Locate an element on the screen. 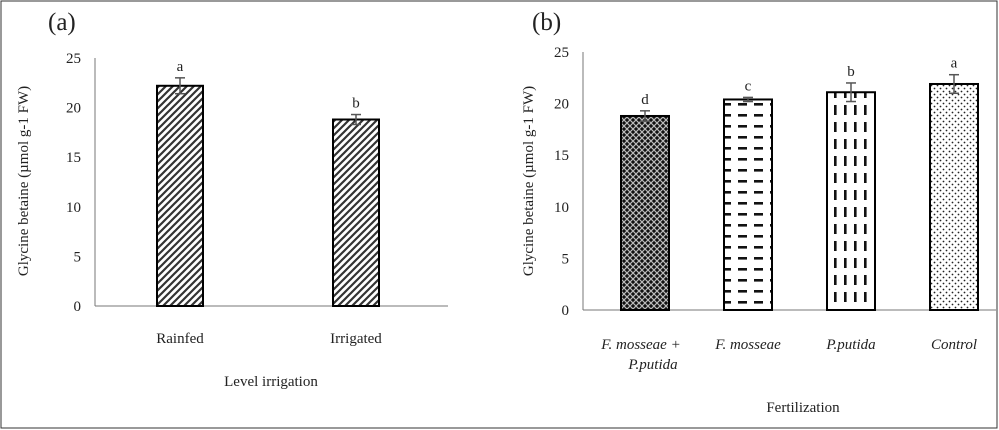 This screenshot has width=999, height=430. panel-a-category-label: Irrigated is located at coordinates (356, 339).